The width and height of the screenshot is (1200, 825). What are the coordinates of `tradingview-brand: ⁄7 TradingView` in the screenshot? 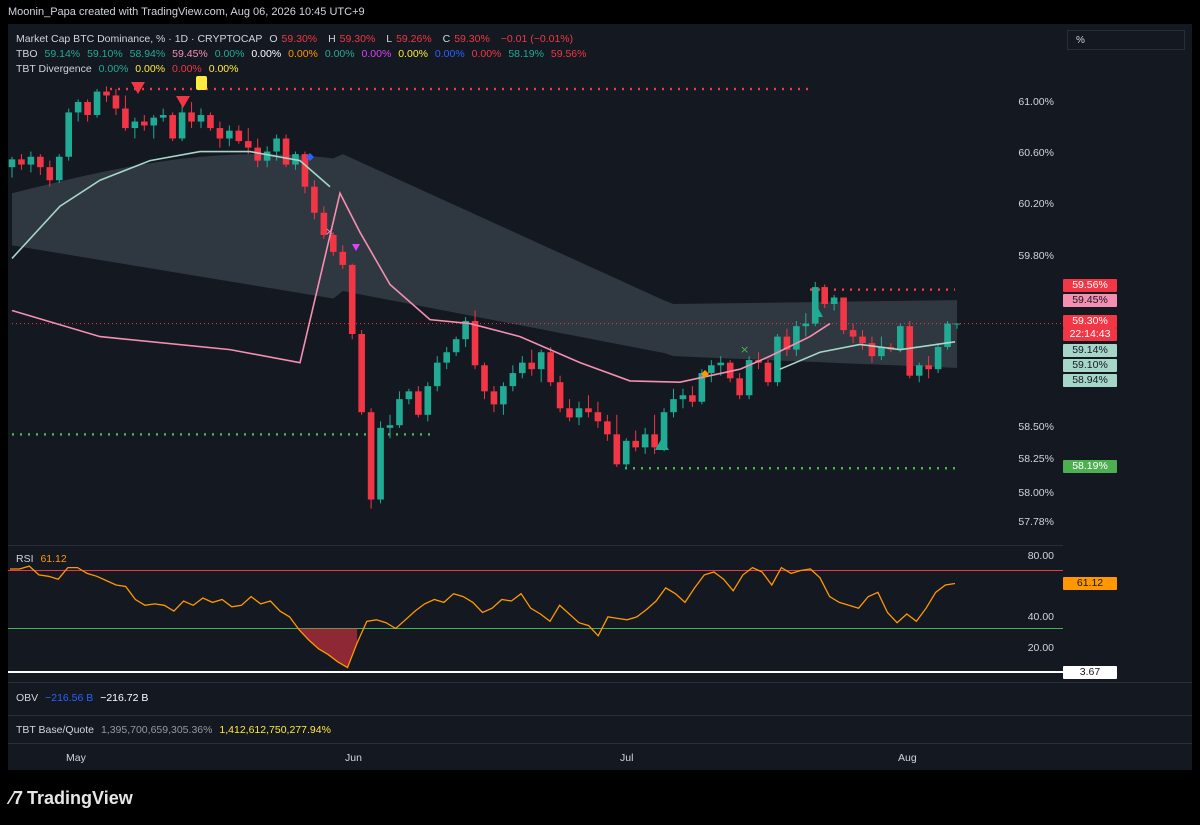 It's located at (71, 798).